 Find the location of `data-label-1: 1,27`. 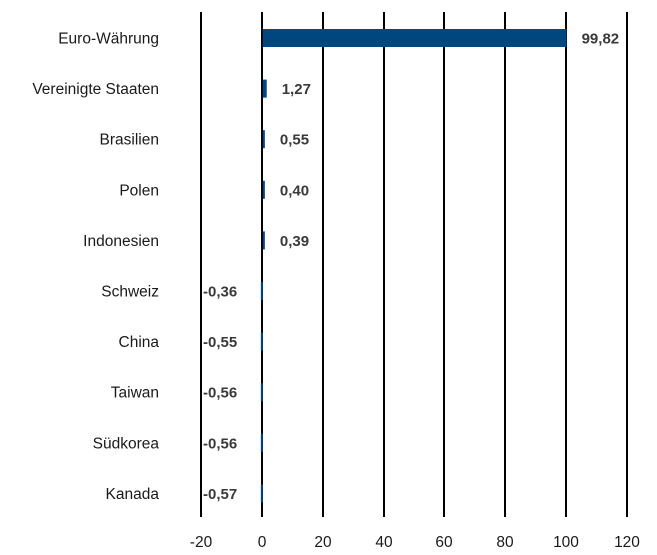

data-label-1: 1,27 is located at coordinates (296, 89).